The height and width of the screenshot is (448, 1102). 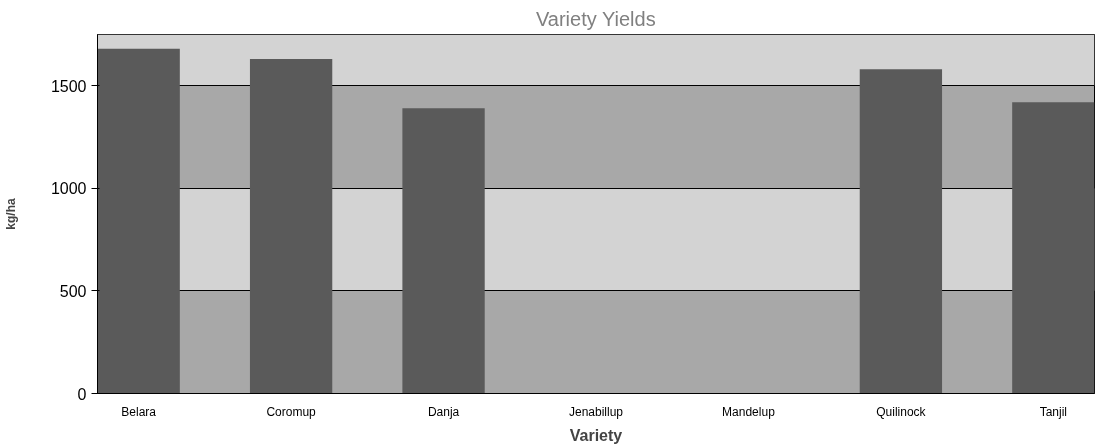 I want to click on y-tick-label: 1000, so click(x=68, y=189).